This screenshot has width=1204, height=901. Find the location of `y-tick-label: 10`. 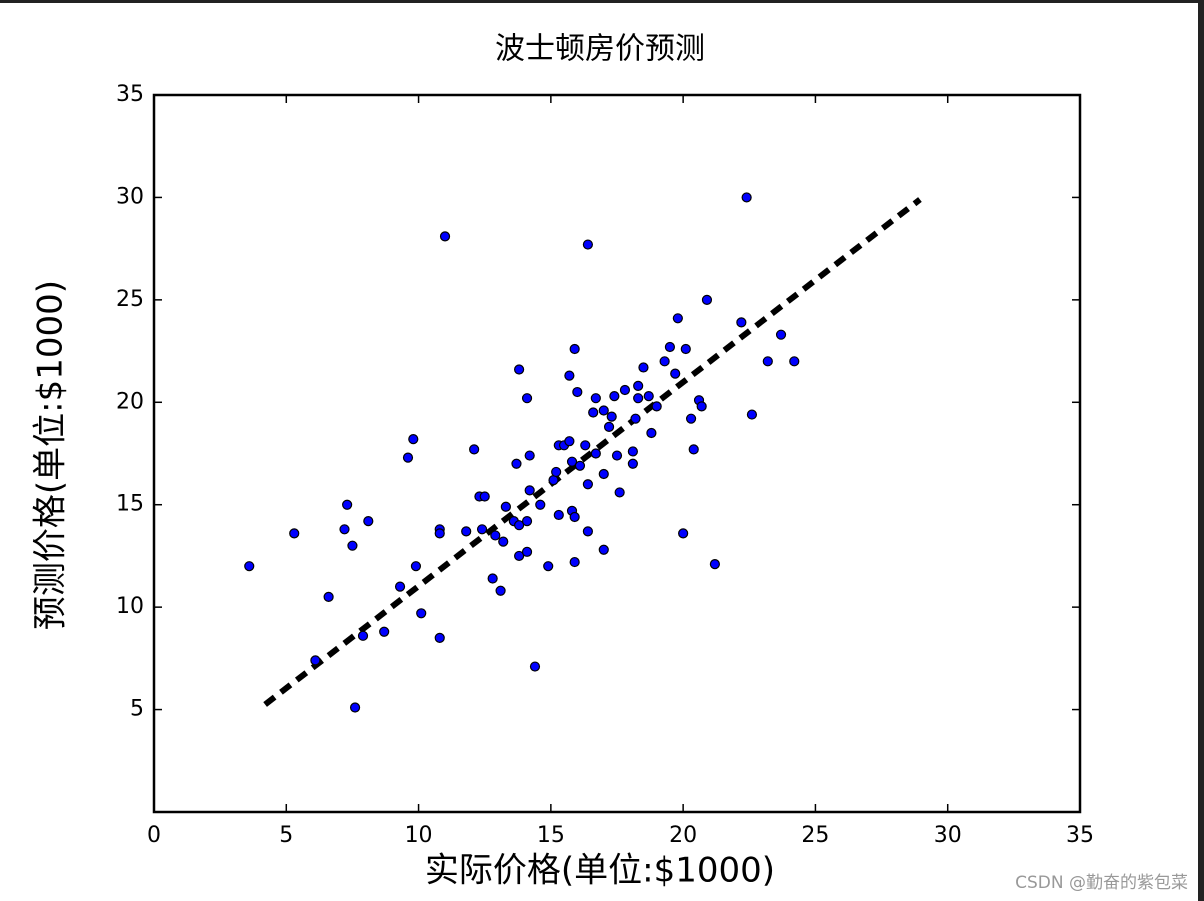

y-tick-label: 10 is located at coordinates (130, 606).